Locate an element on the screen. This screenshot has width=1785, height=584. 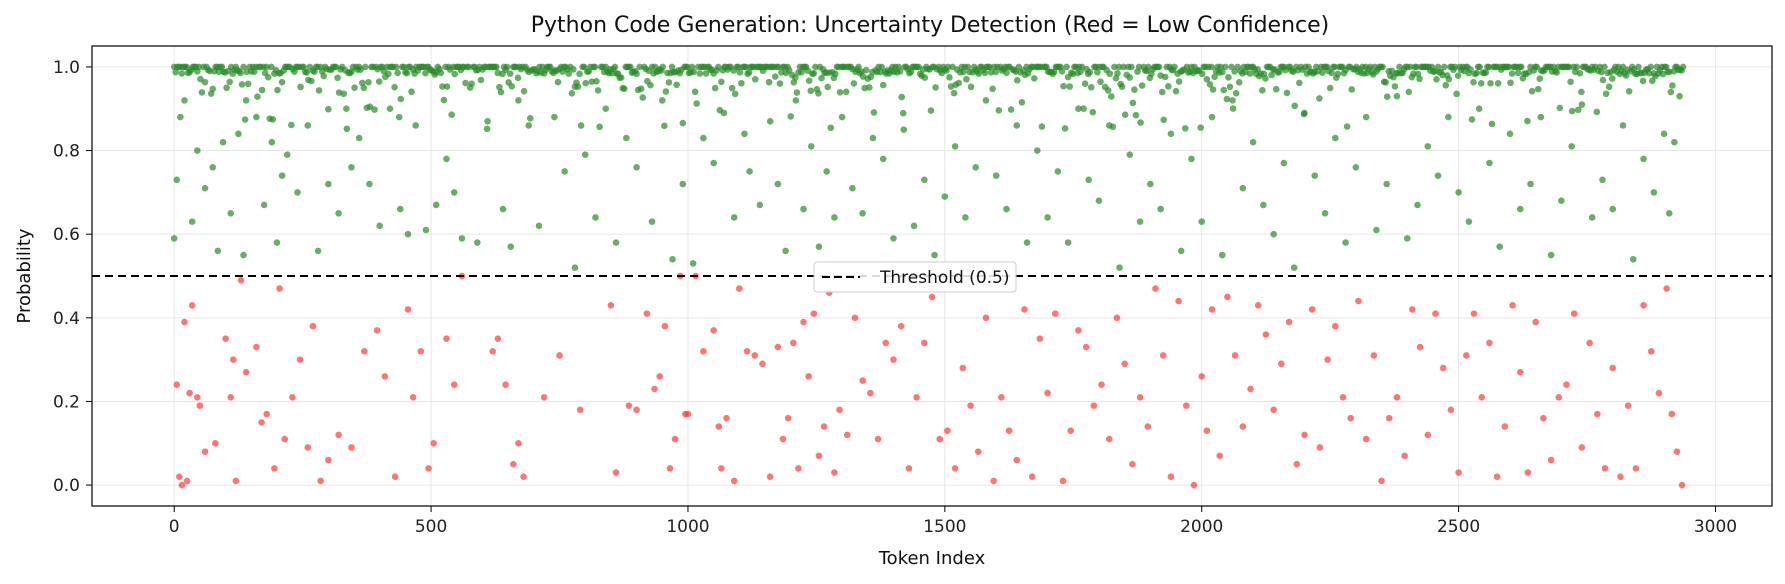
y-axis-label: Probability is located at coordinates (24, 275).